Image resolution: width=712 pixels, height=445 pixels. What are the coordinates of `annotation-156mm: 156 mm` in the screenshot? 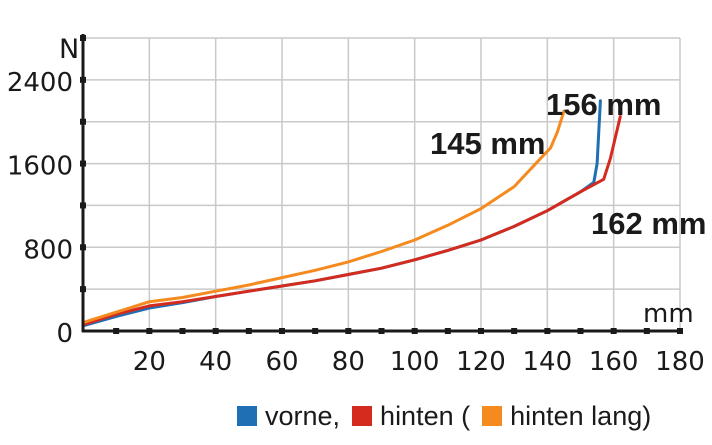 It's located at (603, 104).